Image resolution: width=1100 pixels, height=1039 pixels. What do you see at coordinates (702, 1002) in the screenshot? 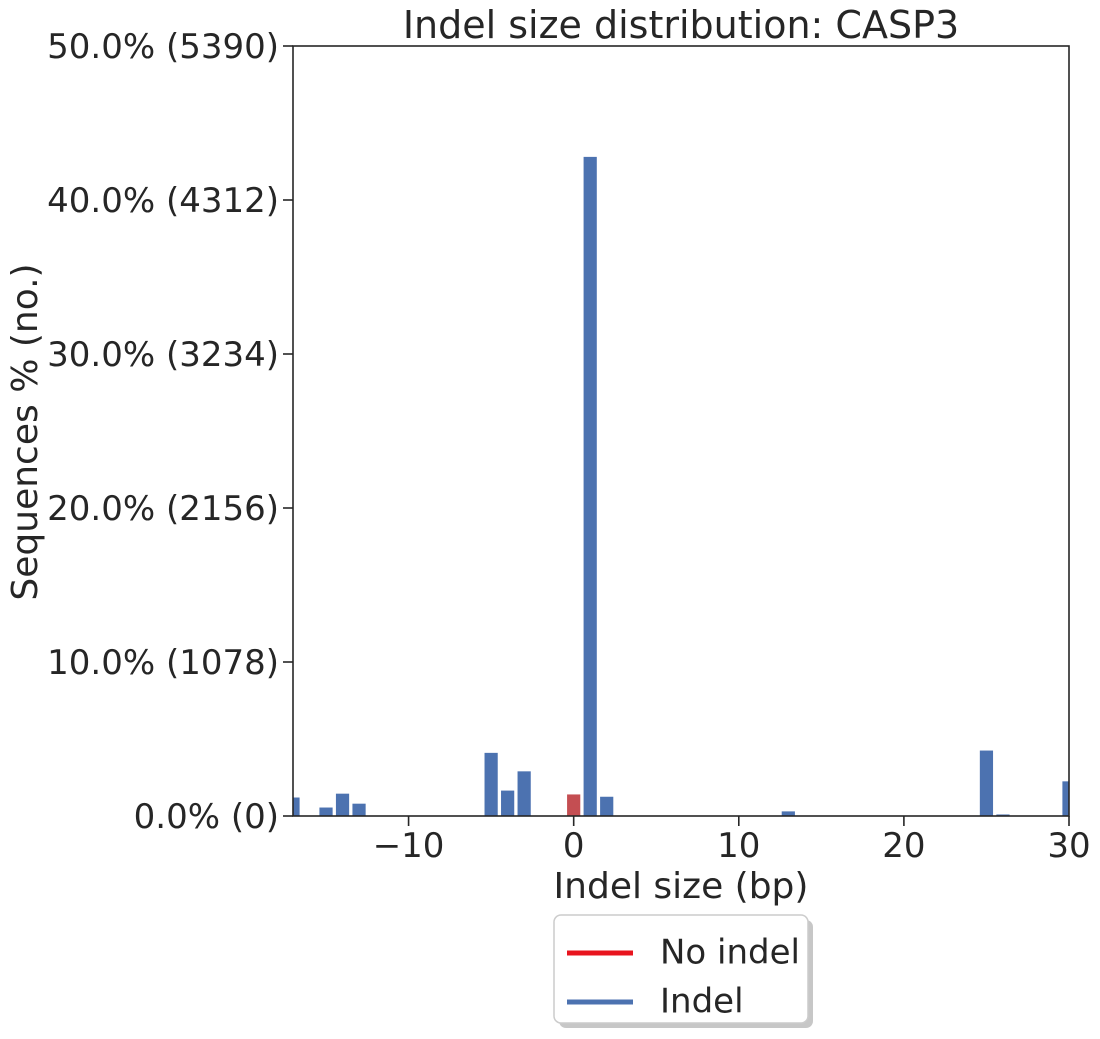
I see `legend-label-indel: Indel` at bounding box center [702, 1002].